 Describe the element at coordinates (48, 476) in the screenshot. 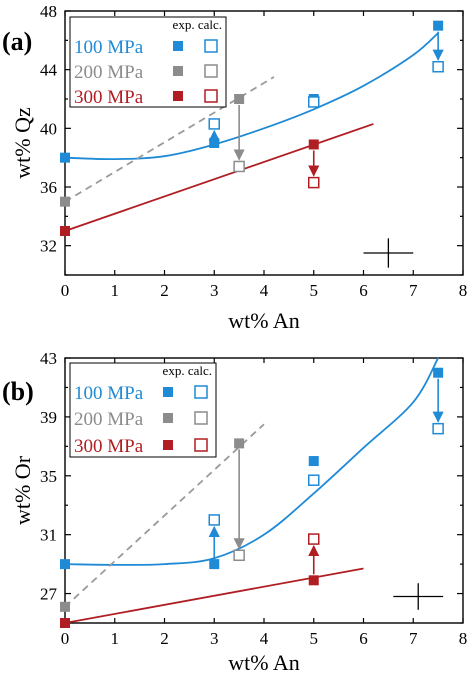

I see `y-tick-label: 35` at that location.